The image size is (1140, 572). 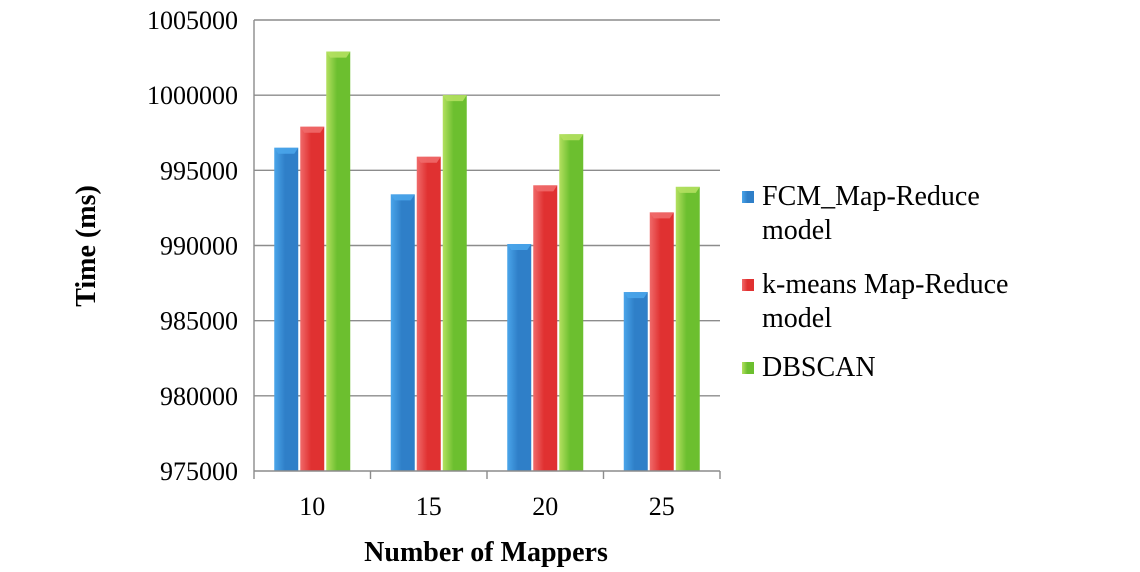 I want to click on y-tick-label: 1000000, so click(x=192, y=95).